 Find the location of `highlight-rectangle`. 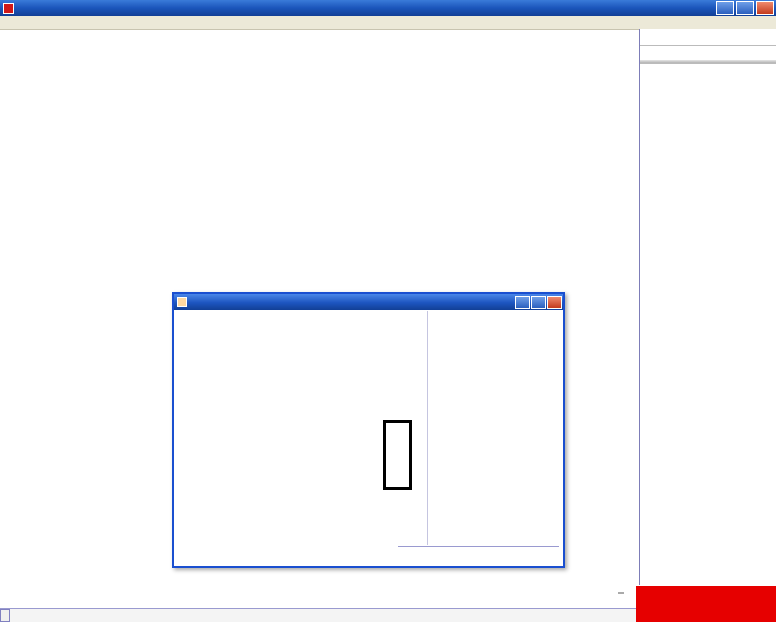

highlight-rectangle is located at coordinates (397, 455).